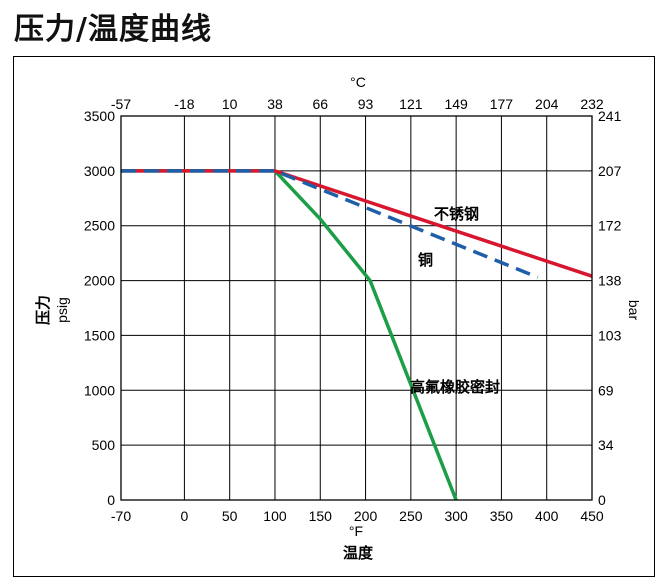  What do you see at coordinates (99, 281) in the screenshot?
I see `y-tick-label-2000: 2000` at bounding box center [99, 281].